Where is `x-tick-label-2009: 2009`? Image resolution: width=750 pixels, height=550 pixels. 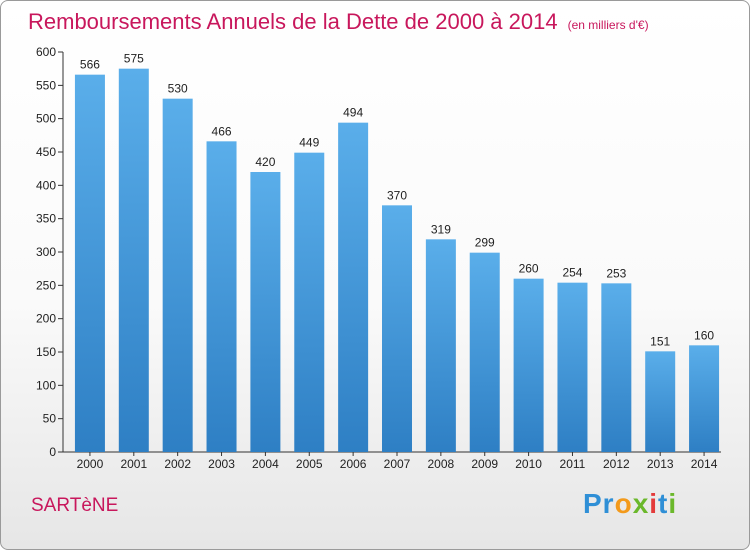 x-tick-label-2009: 2009 is located at coordinates (484, 464).